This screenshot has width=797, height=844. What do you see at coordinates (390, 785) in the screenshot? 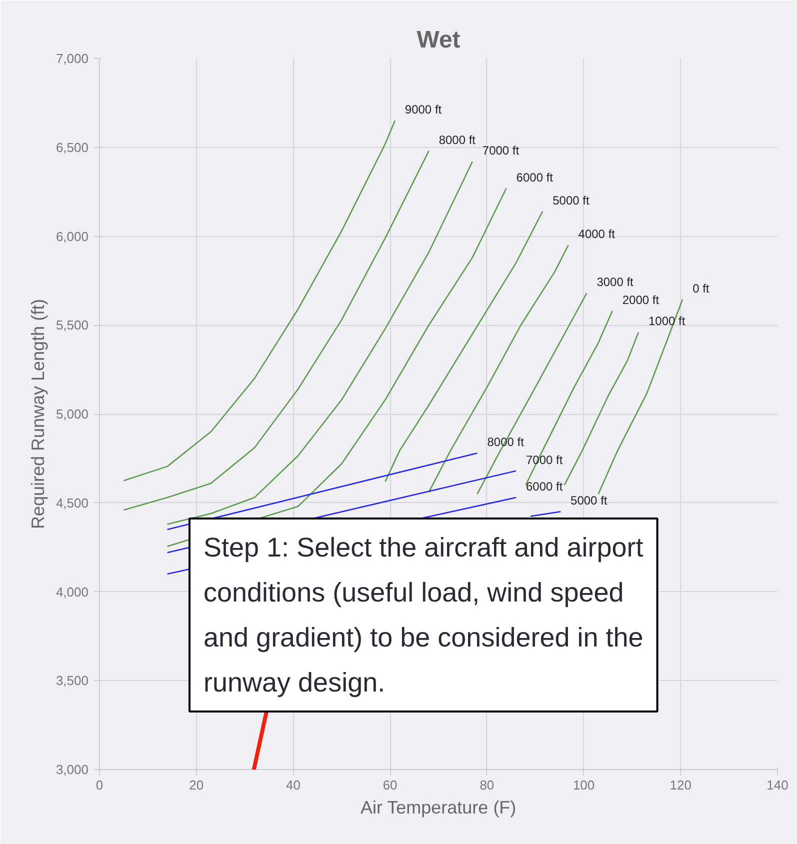
I see `x-tick-label: 60` at bounding box center [390, 785].